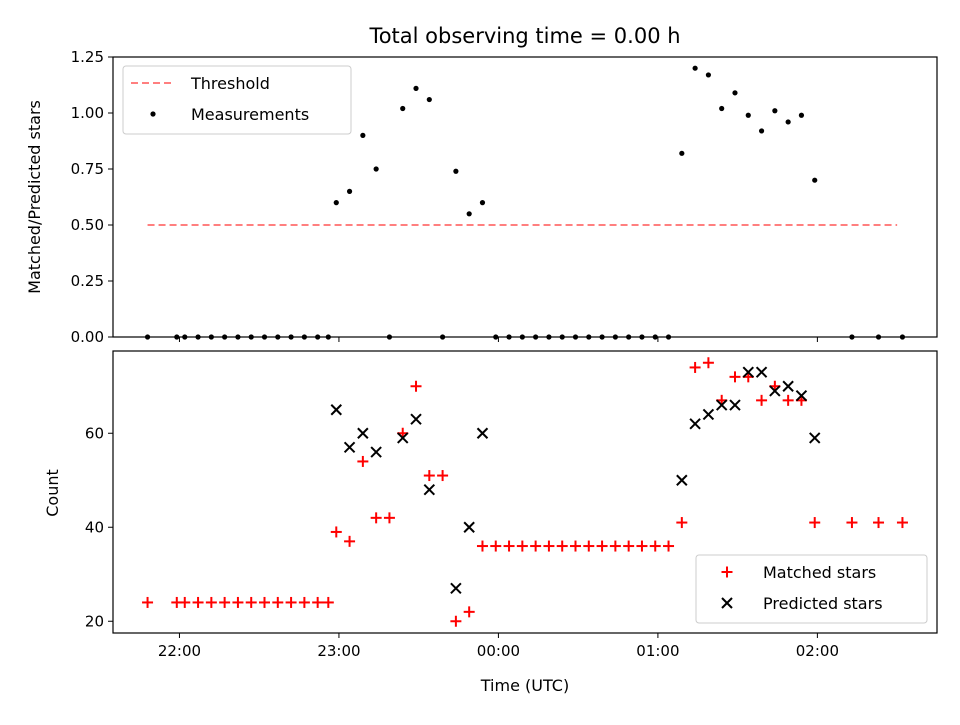  Describe the element at coordinates (94, 527) in the screenshot. I see `bottom-y-tick-label: 40` at that location.